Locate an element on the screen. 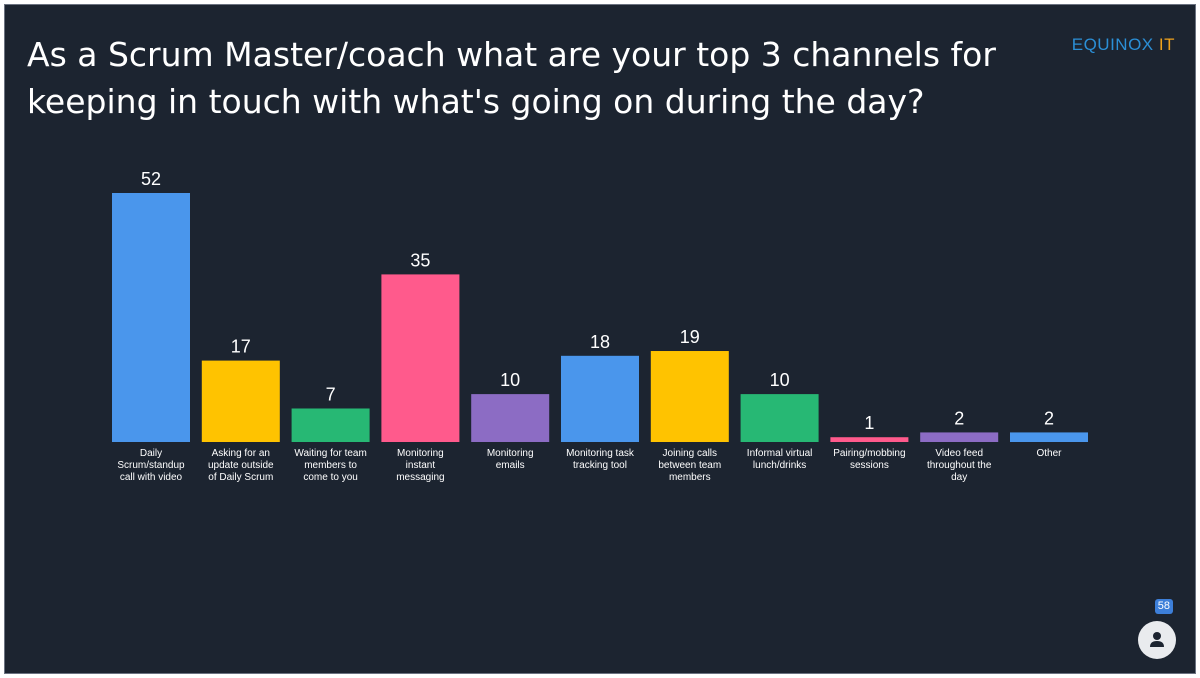 The image size is (1200, 678). brand-name: EQUINOX is located at coordinates (1112, 44).